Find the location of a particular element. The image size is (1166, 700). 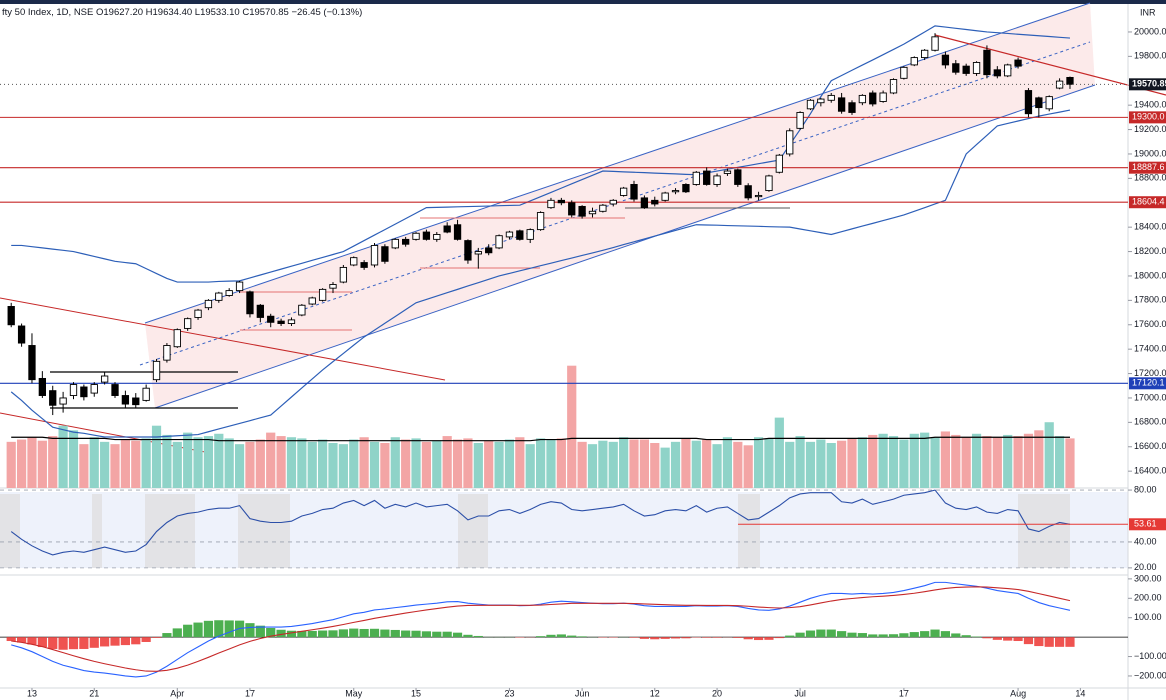

rsi-label-box is located at coordinates (1147, 524).